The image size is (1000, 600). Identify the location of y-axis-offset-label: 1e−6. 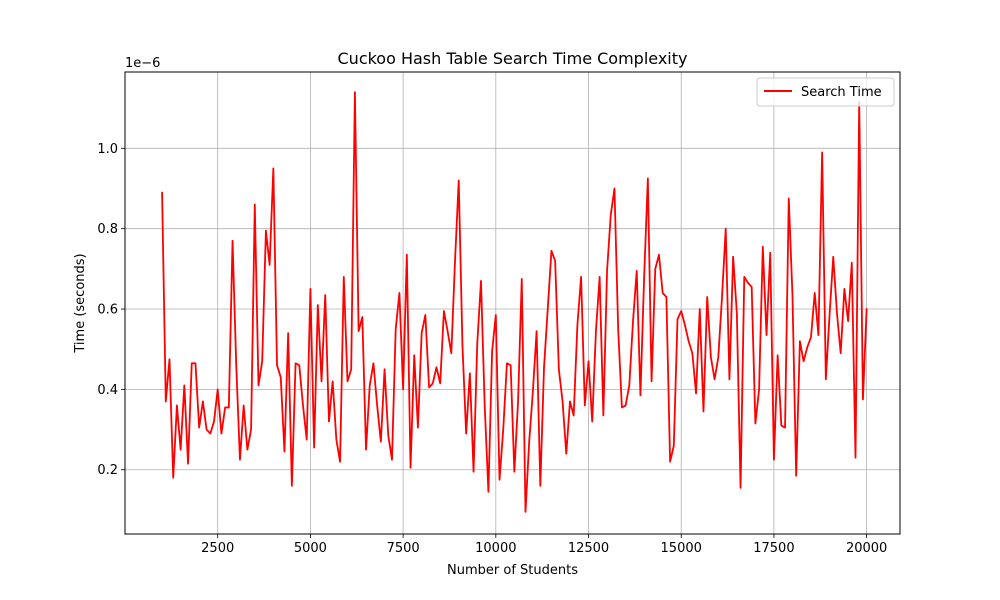
(142, 63).